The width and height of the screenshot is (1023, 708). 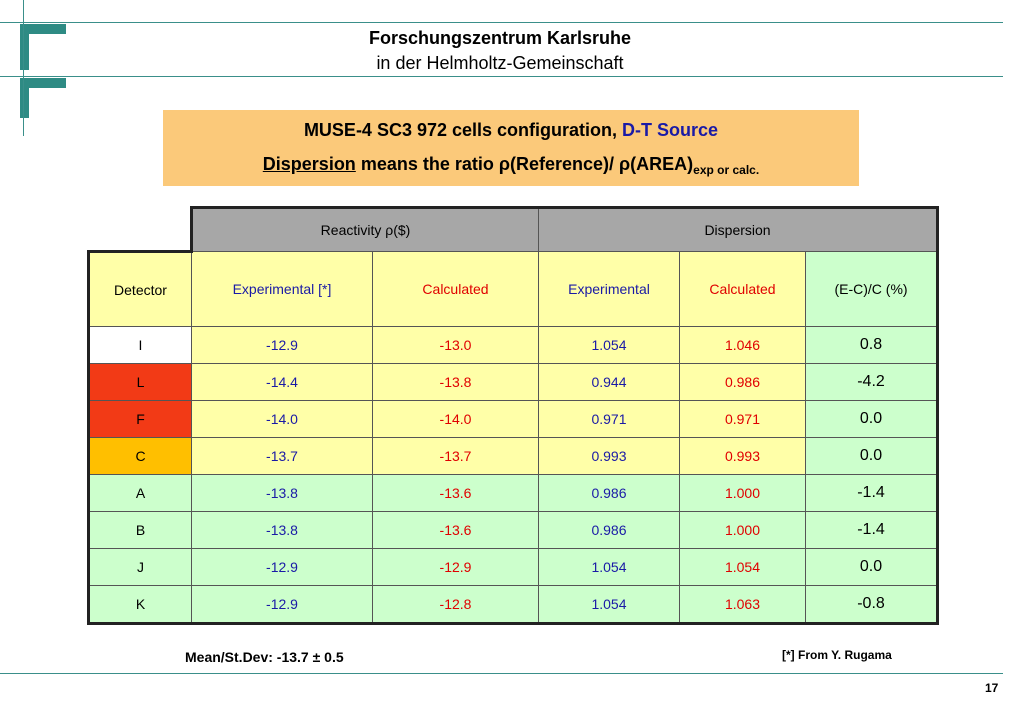 What do you see at coordinates (872, 605) in the screenshot?
I see `diff-cell: -0.8` at bounding box center [872, 605].